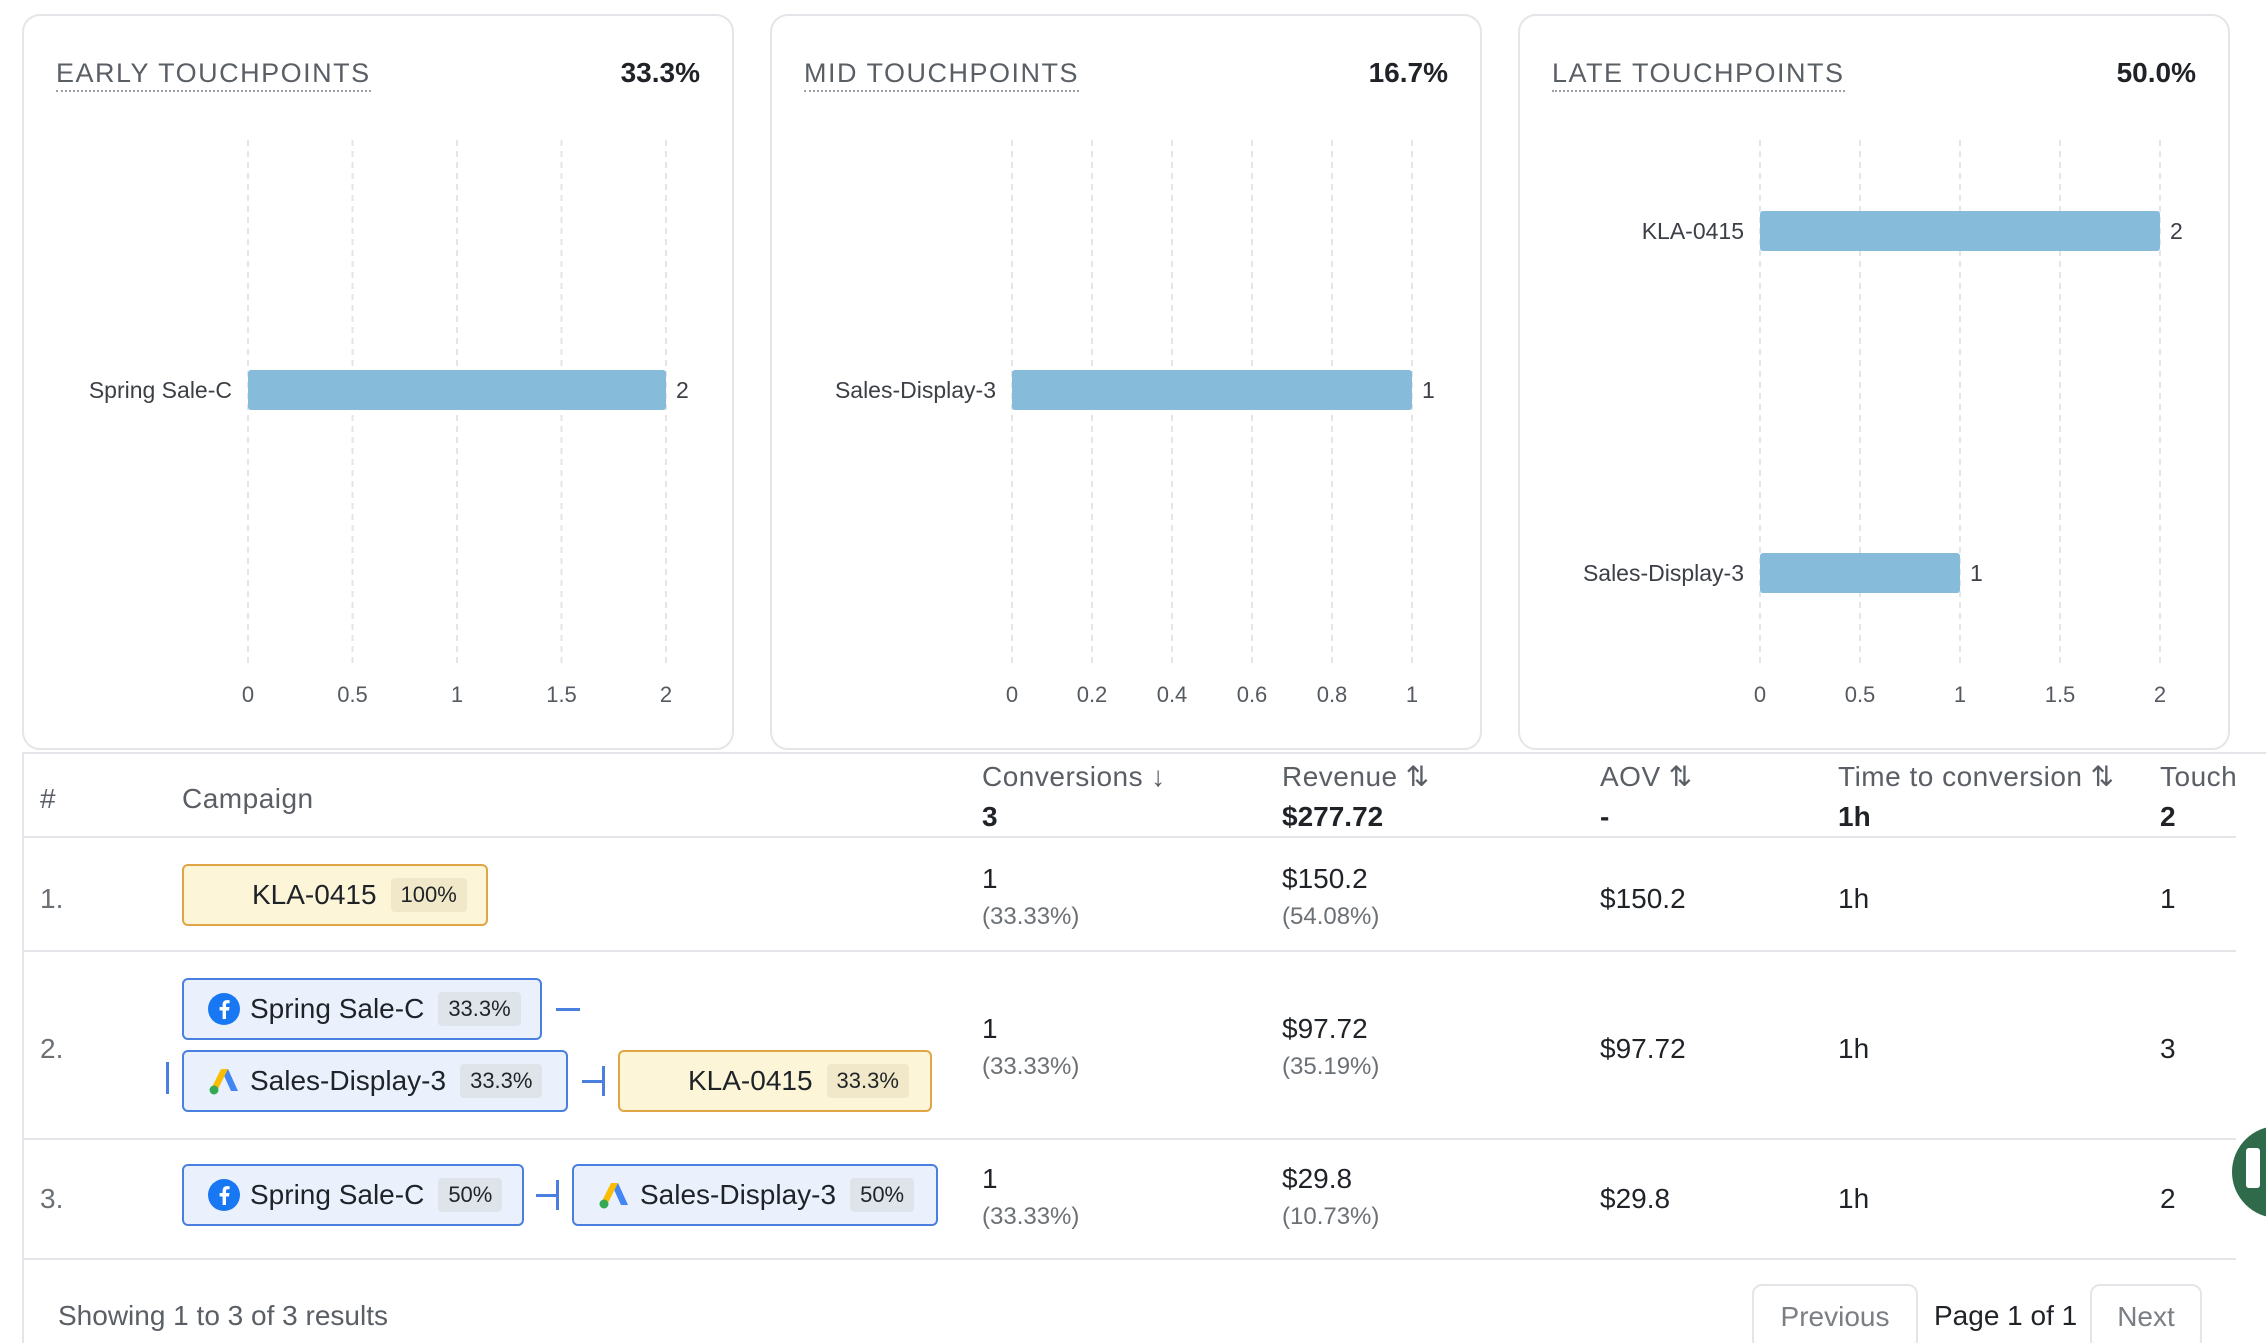  What do you see at coordinates (990, 816) in the screenshot?
I see `total-conversions: 3` at bounding box center [990, 816].